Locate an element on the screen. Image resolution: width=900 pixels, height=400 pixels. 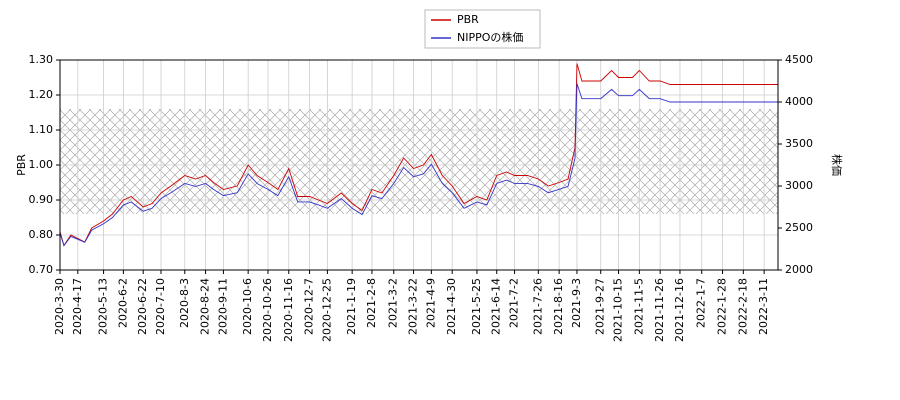
x-tick-label: 2020-6-22 is located at coordinates (142, 306).